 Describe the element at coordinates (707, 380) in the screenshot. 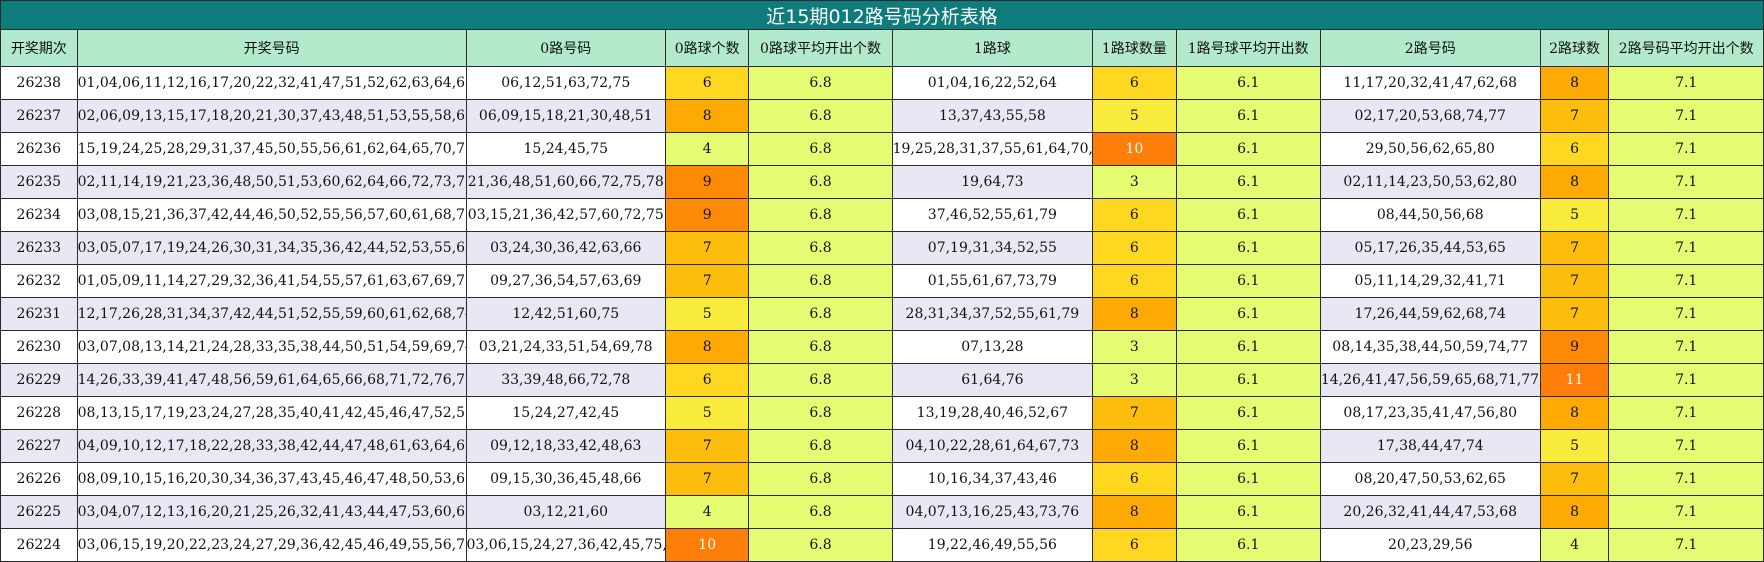

I see `route0-count-cell: 6` at that location.